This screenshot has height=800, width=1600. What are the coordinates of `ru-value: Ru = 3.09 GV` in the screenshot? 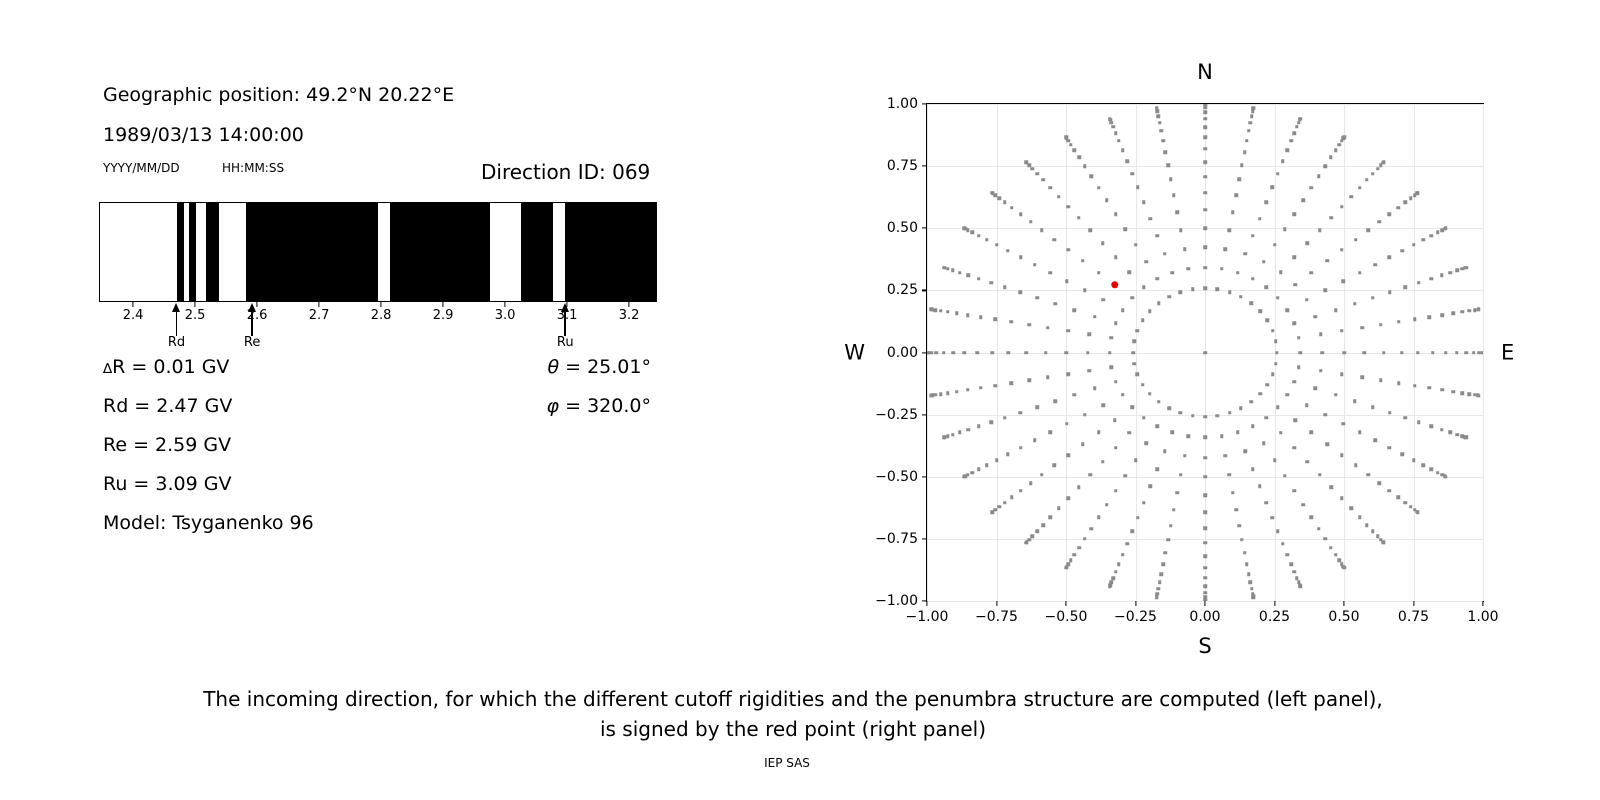 It's located at (167, 484).